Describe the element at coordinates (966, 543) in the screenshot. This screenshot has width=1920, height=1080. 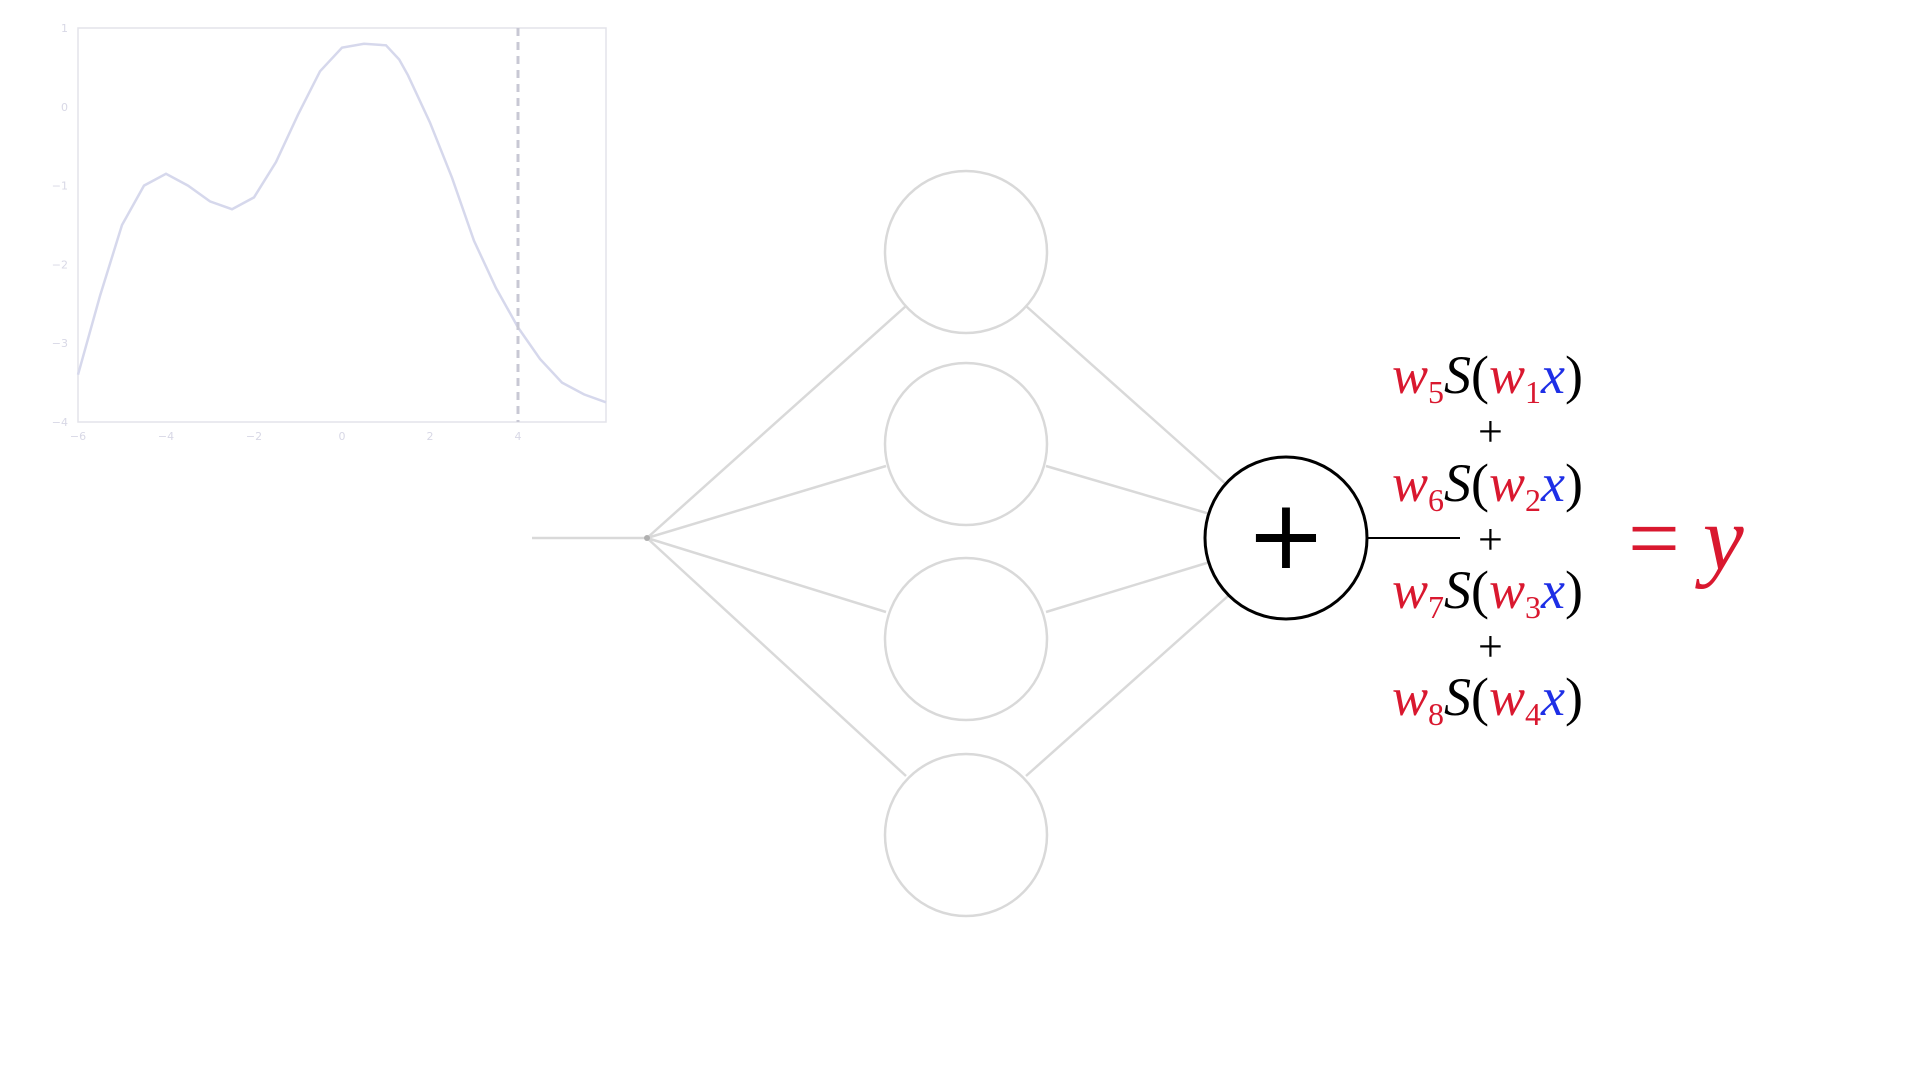
I see `hidden-nodes` at that location.